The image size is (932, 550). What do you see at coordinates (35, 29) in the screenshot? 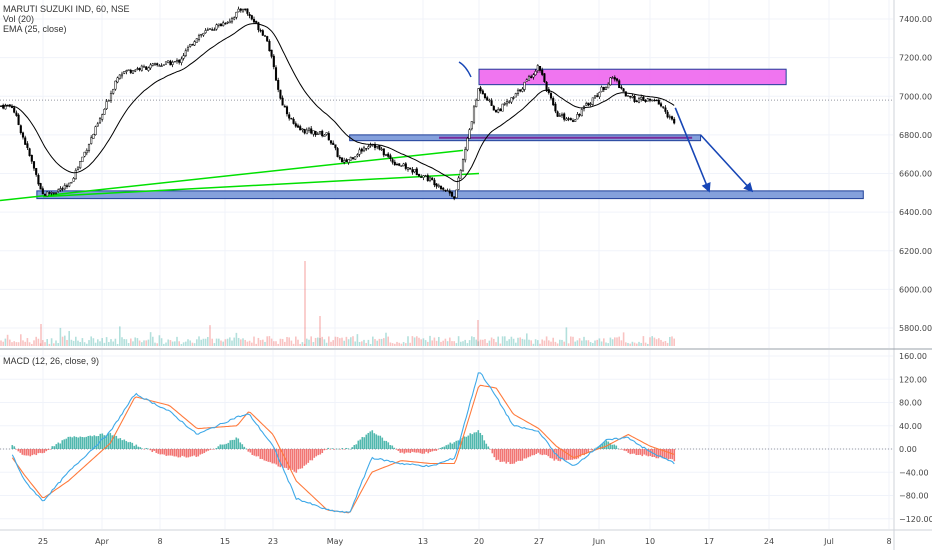
I see `ema-legend: EMA (25, close)` at bounding box center [35, 29].